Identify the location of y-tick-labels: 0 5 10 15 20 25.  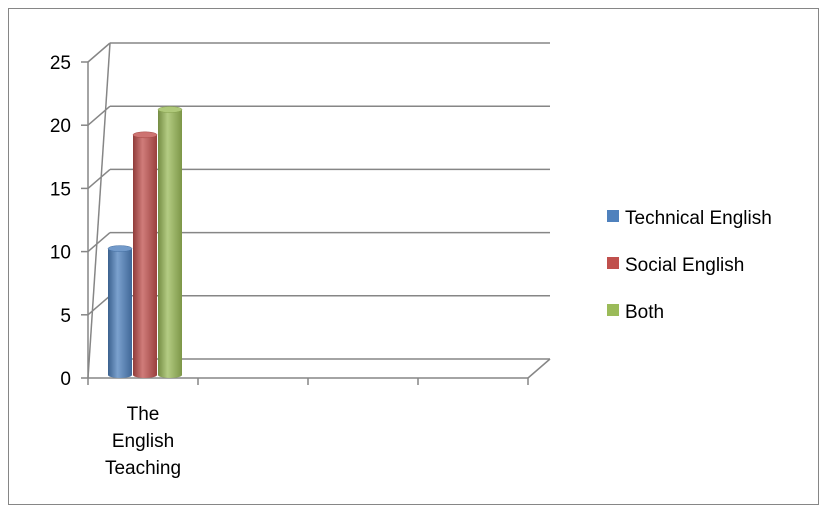
(60, 221).